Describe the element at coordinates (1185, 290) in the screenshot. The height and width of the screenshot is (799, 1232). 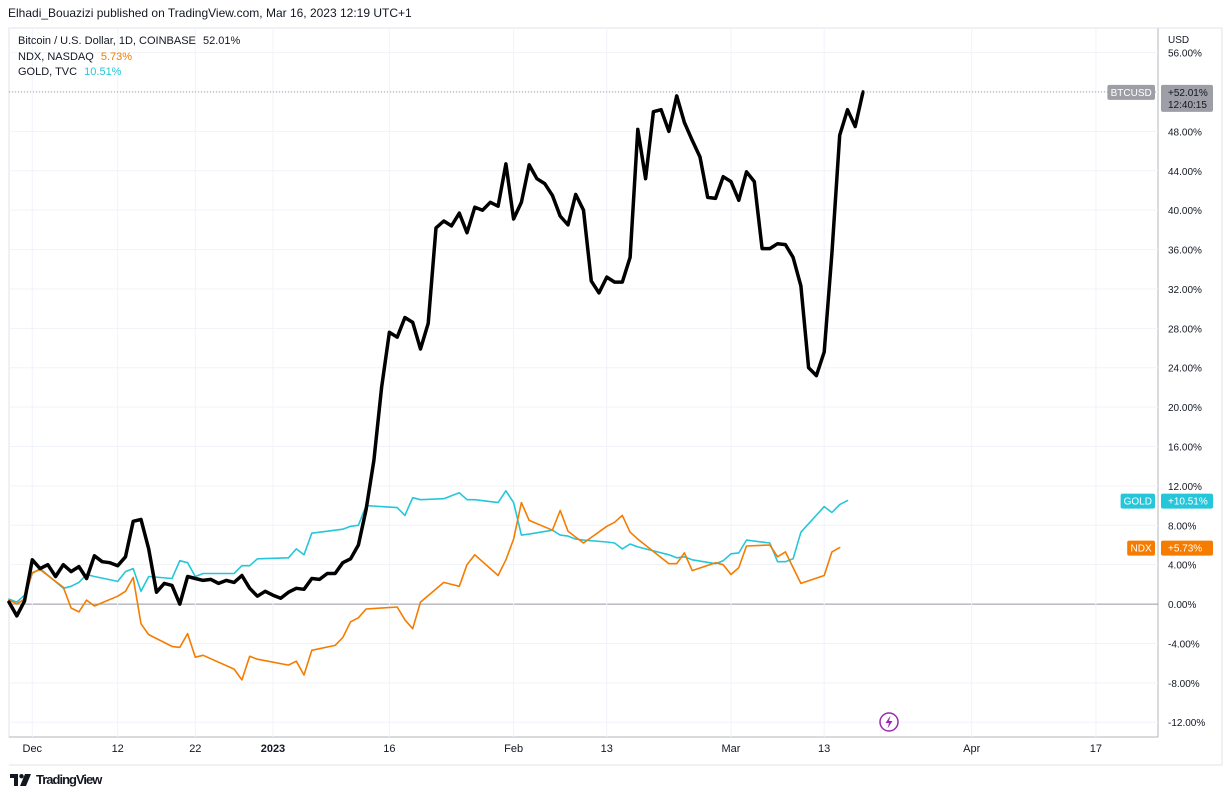
I see `y-tick-label: 32.00%` at that location.